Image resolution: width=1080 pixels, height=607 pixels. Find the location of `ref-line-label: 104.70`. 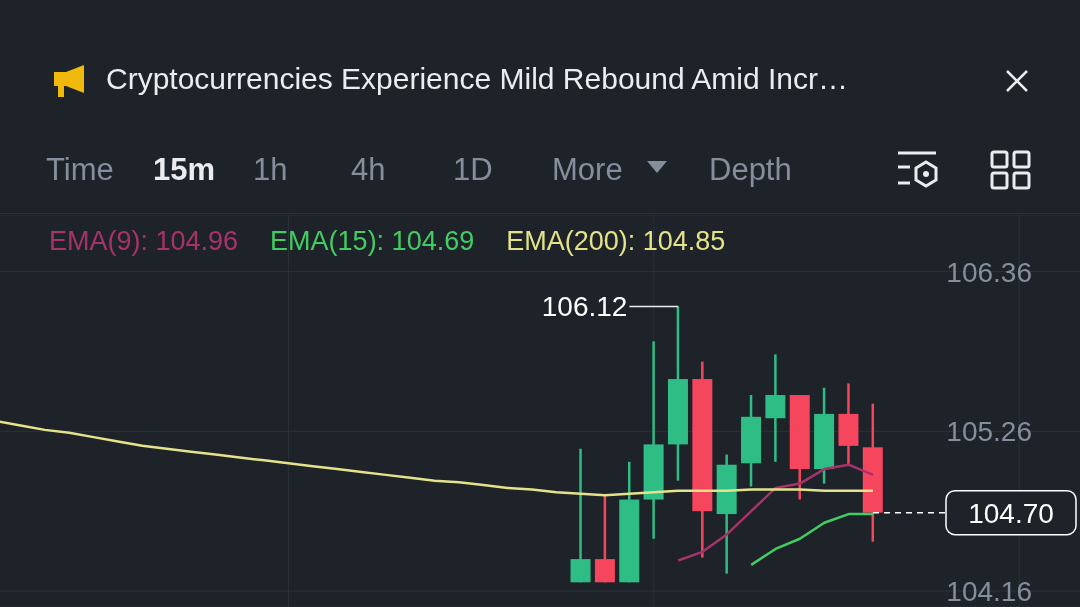

ref-line-label: 104.70 is located at coordinates (1011, 513).